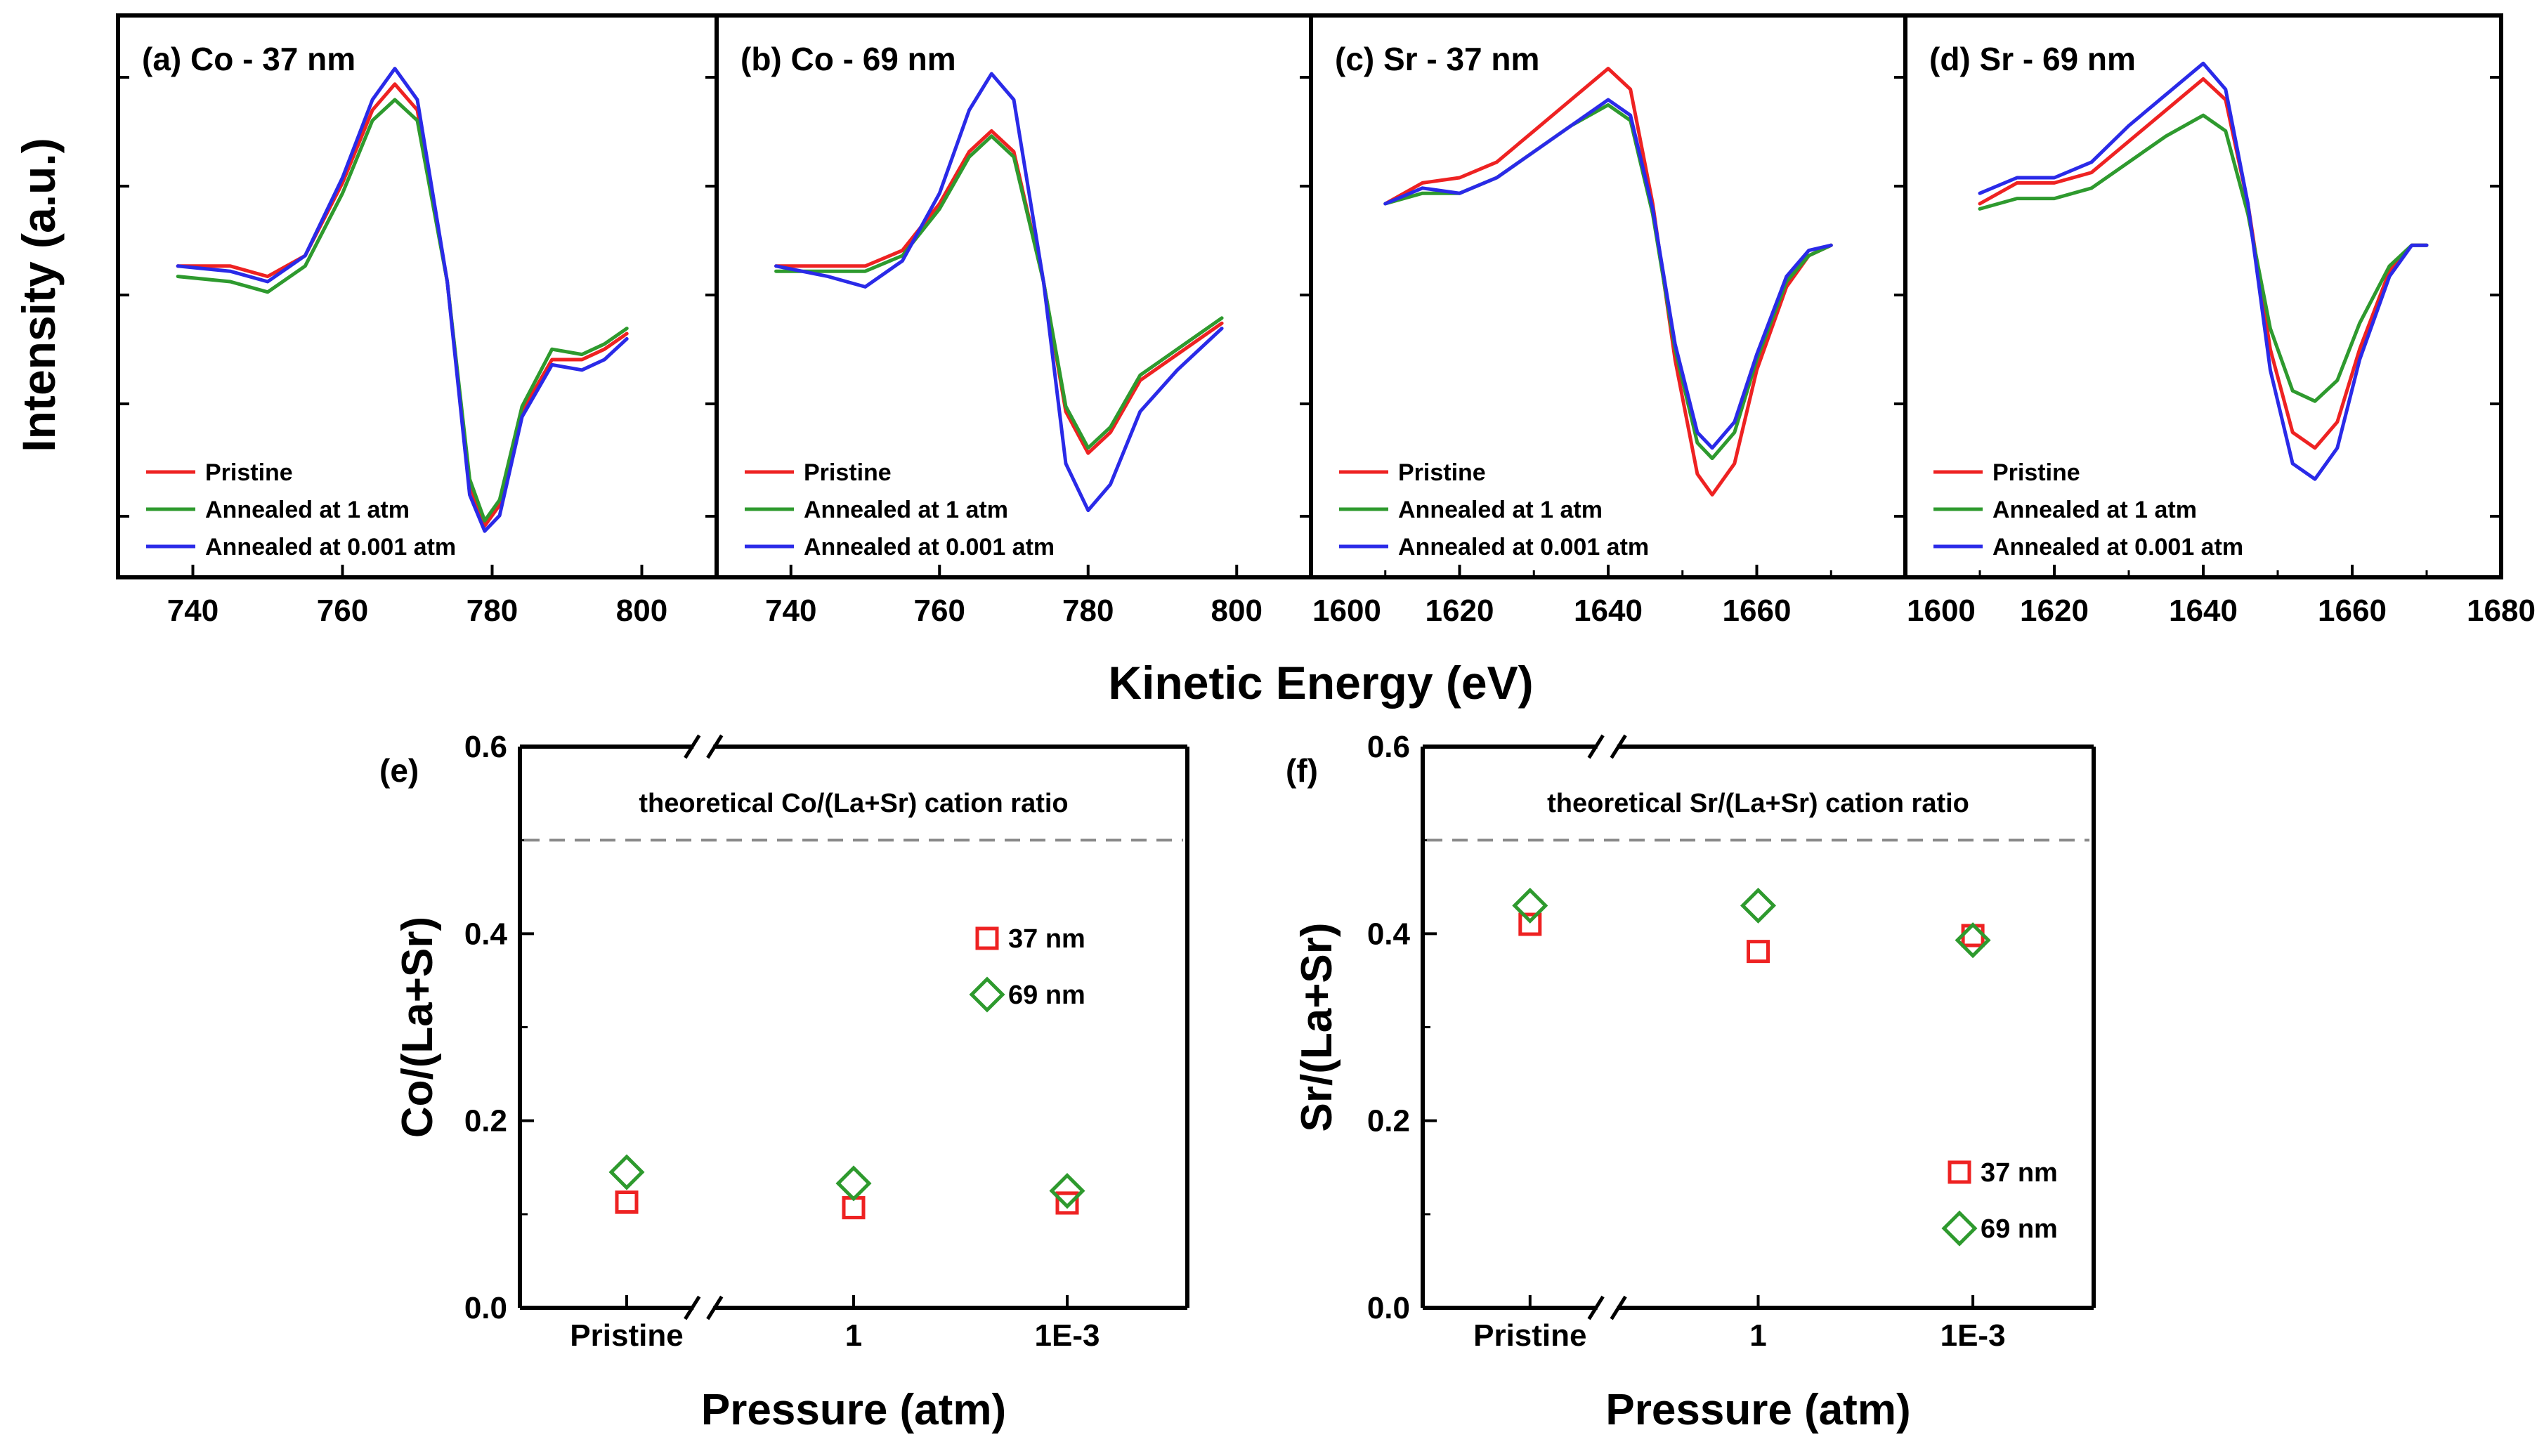 This screenshot has width=2544, height=1456. What do you see at coordinates (1302, 771) in the screenshot?
I see `panel-label: (f)` at bounding box center [1302, 771].